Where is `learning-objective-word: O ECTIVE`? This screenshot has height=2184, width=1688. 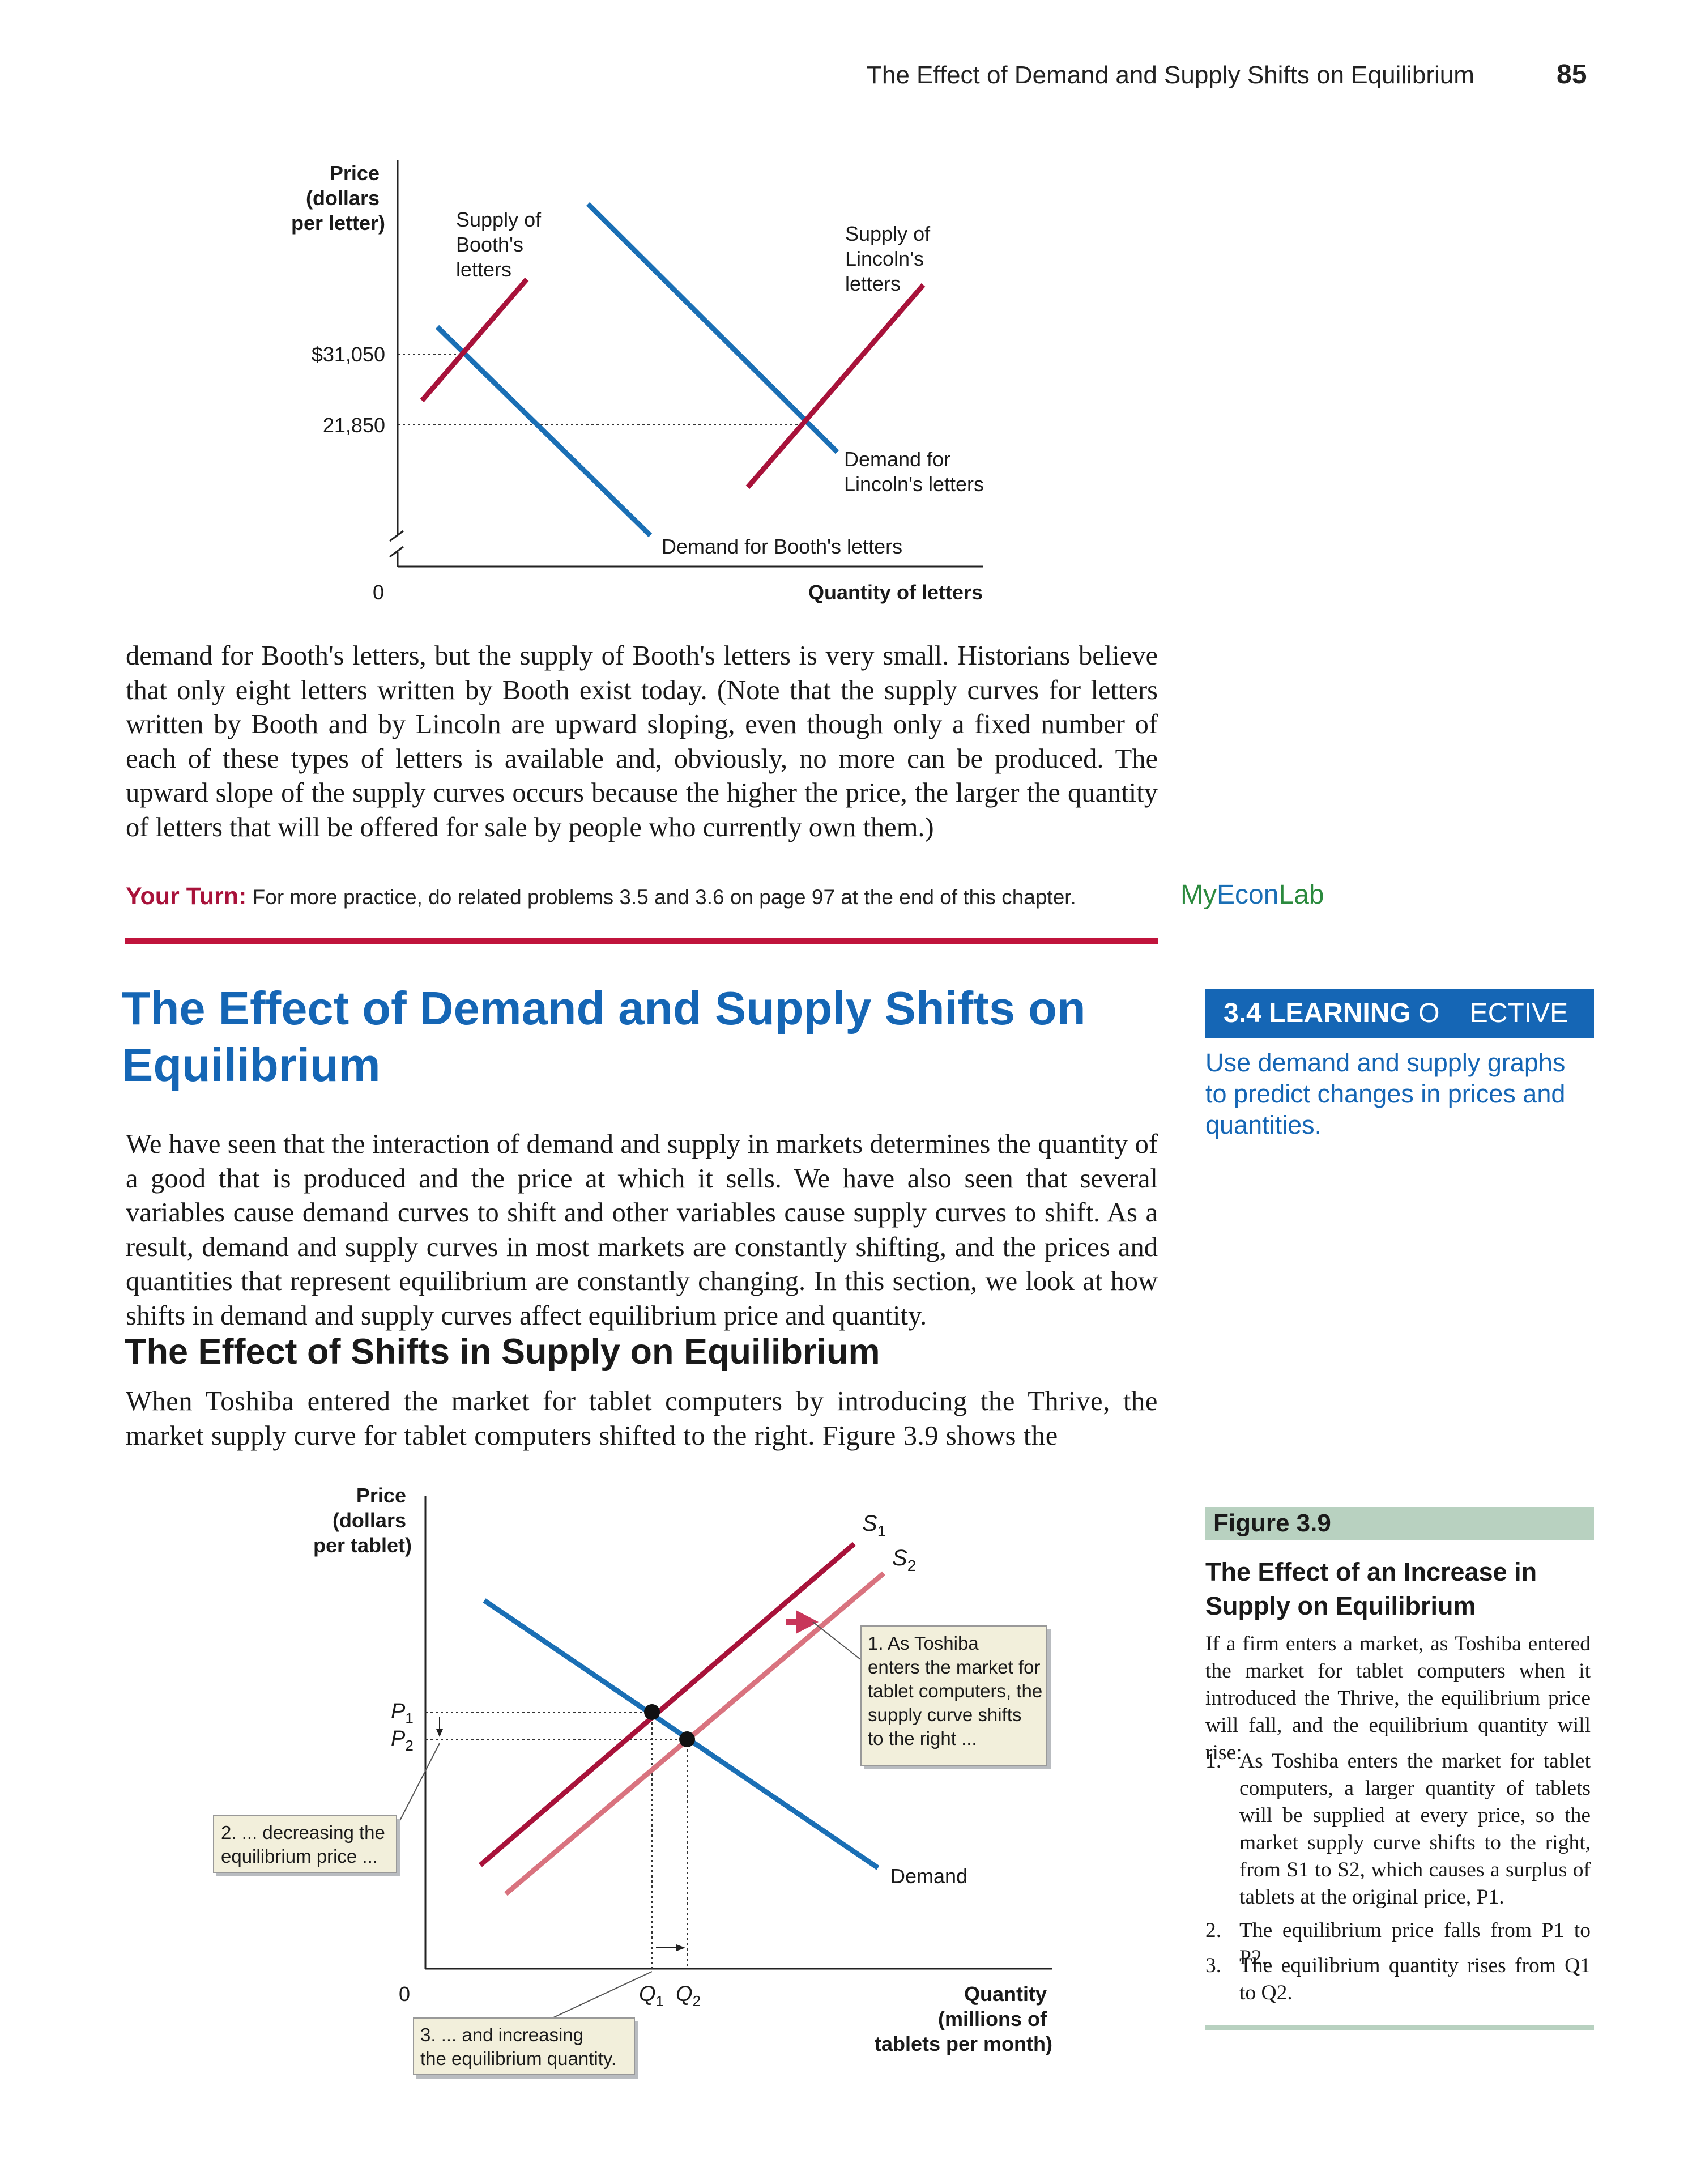
learning-objective-word: O ECTIVE is located at coordinates (1493, 1013).